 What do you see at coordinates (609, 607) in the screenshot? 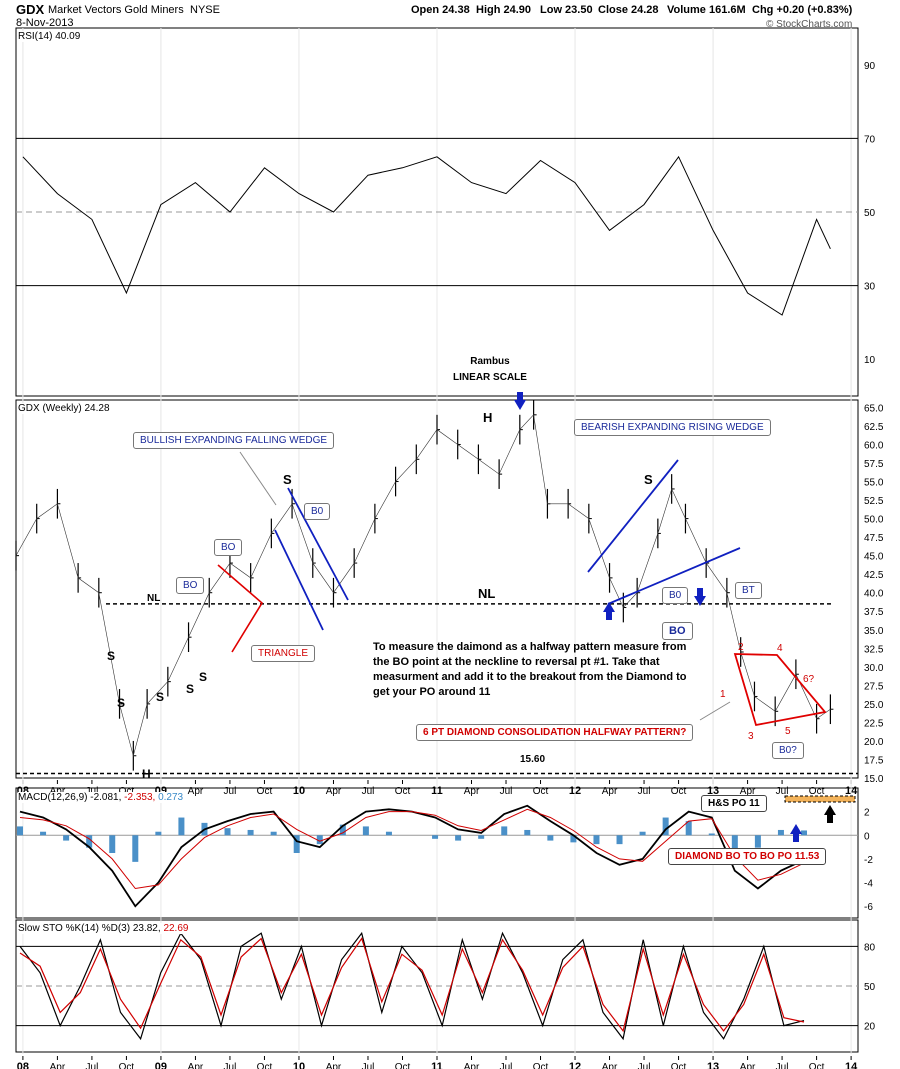
I see `bo-arrow-up` at bounding box center [609, 607].